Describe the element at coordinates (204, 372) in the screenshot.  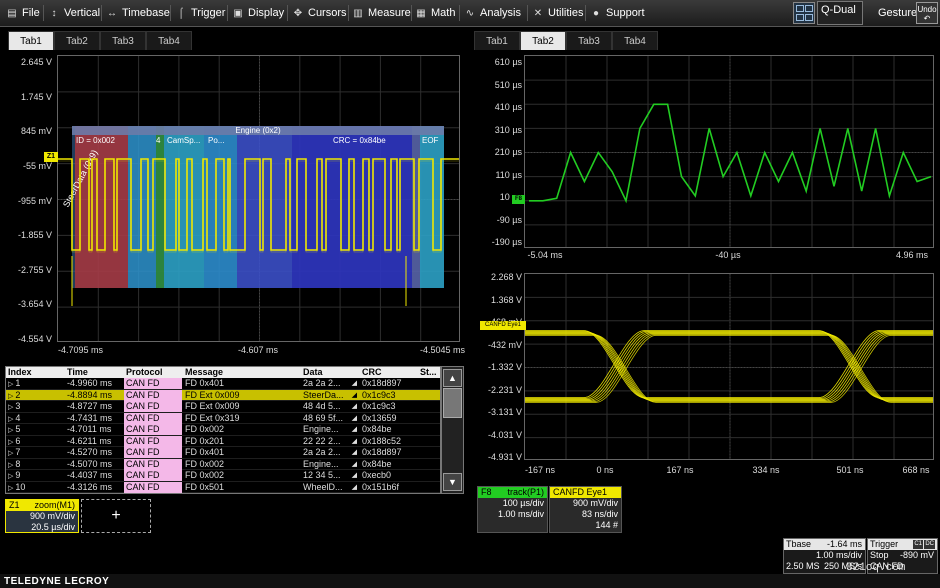
I see `header-message: Message` at that location.